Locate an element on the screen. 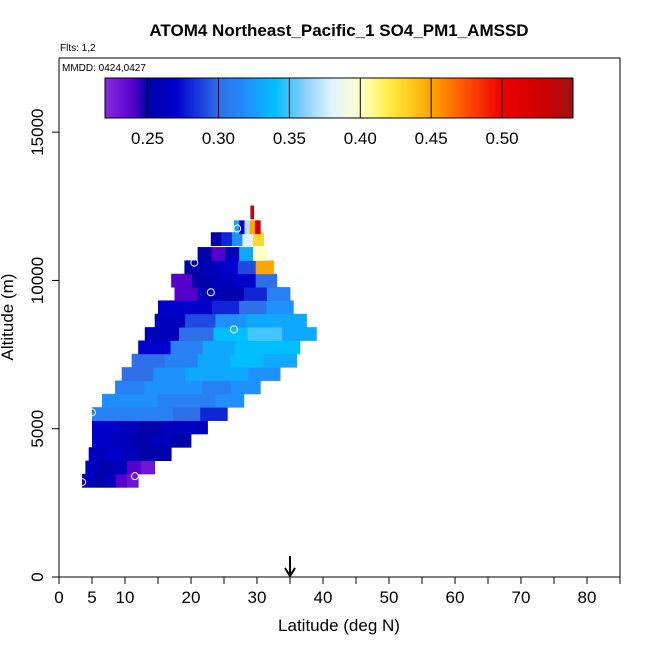 This screenshot has width=650, height=650. colorbar-ticks: 0.25 0.30 0.35 0.40 0.45 0.50 is located at coordinates (325, 113).